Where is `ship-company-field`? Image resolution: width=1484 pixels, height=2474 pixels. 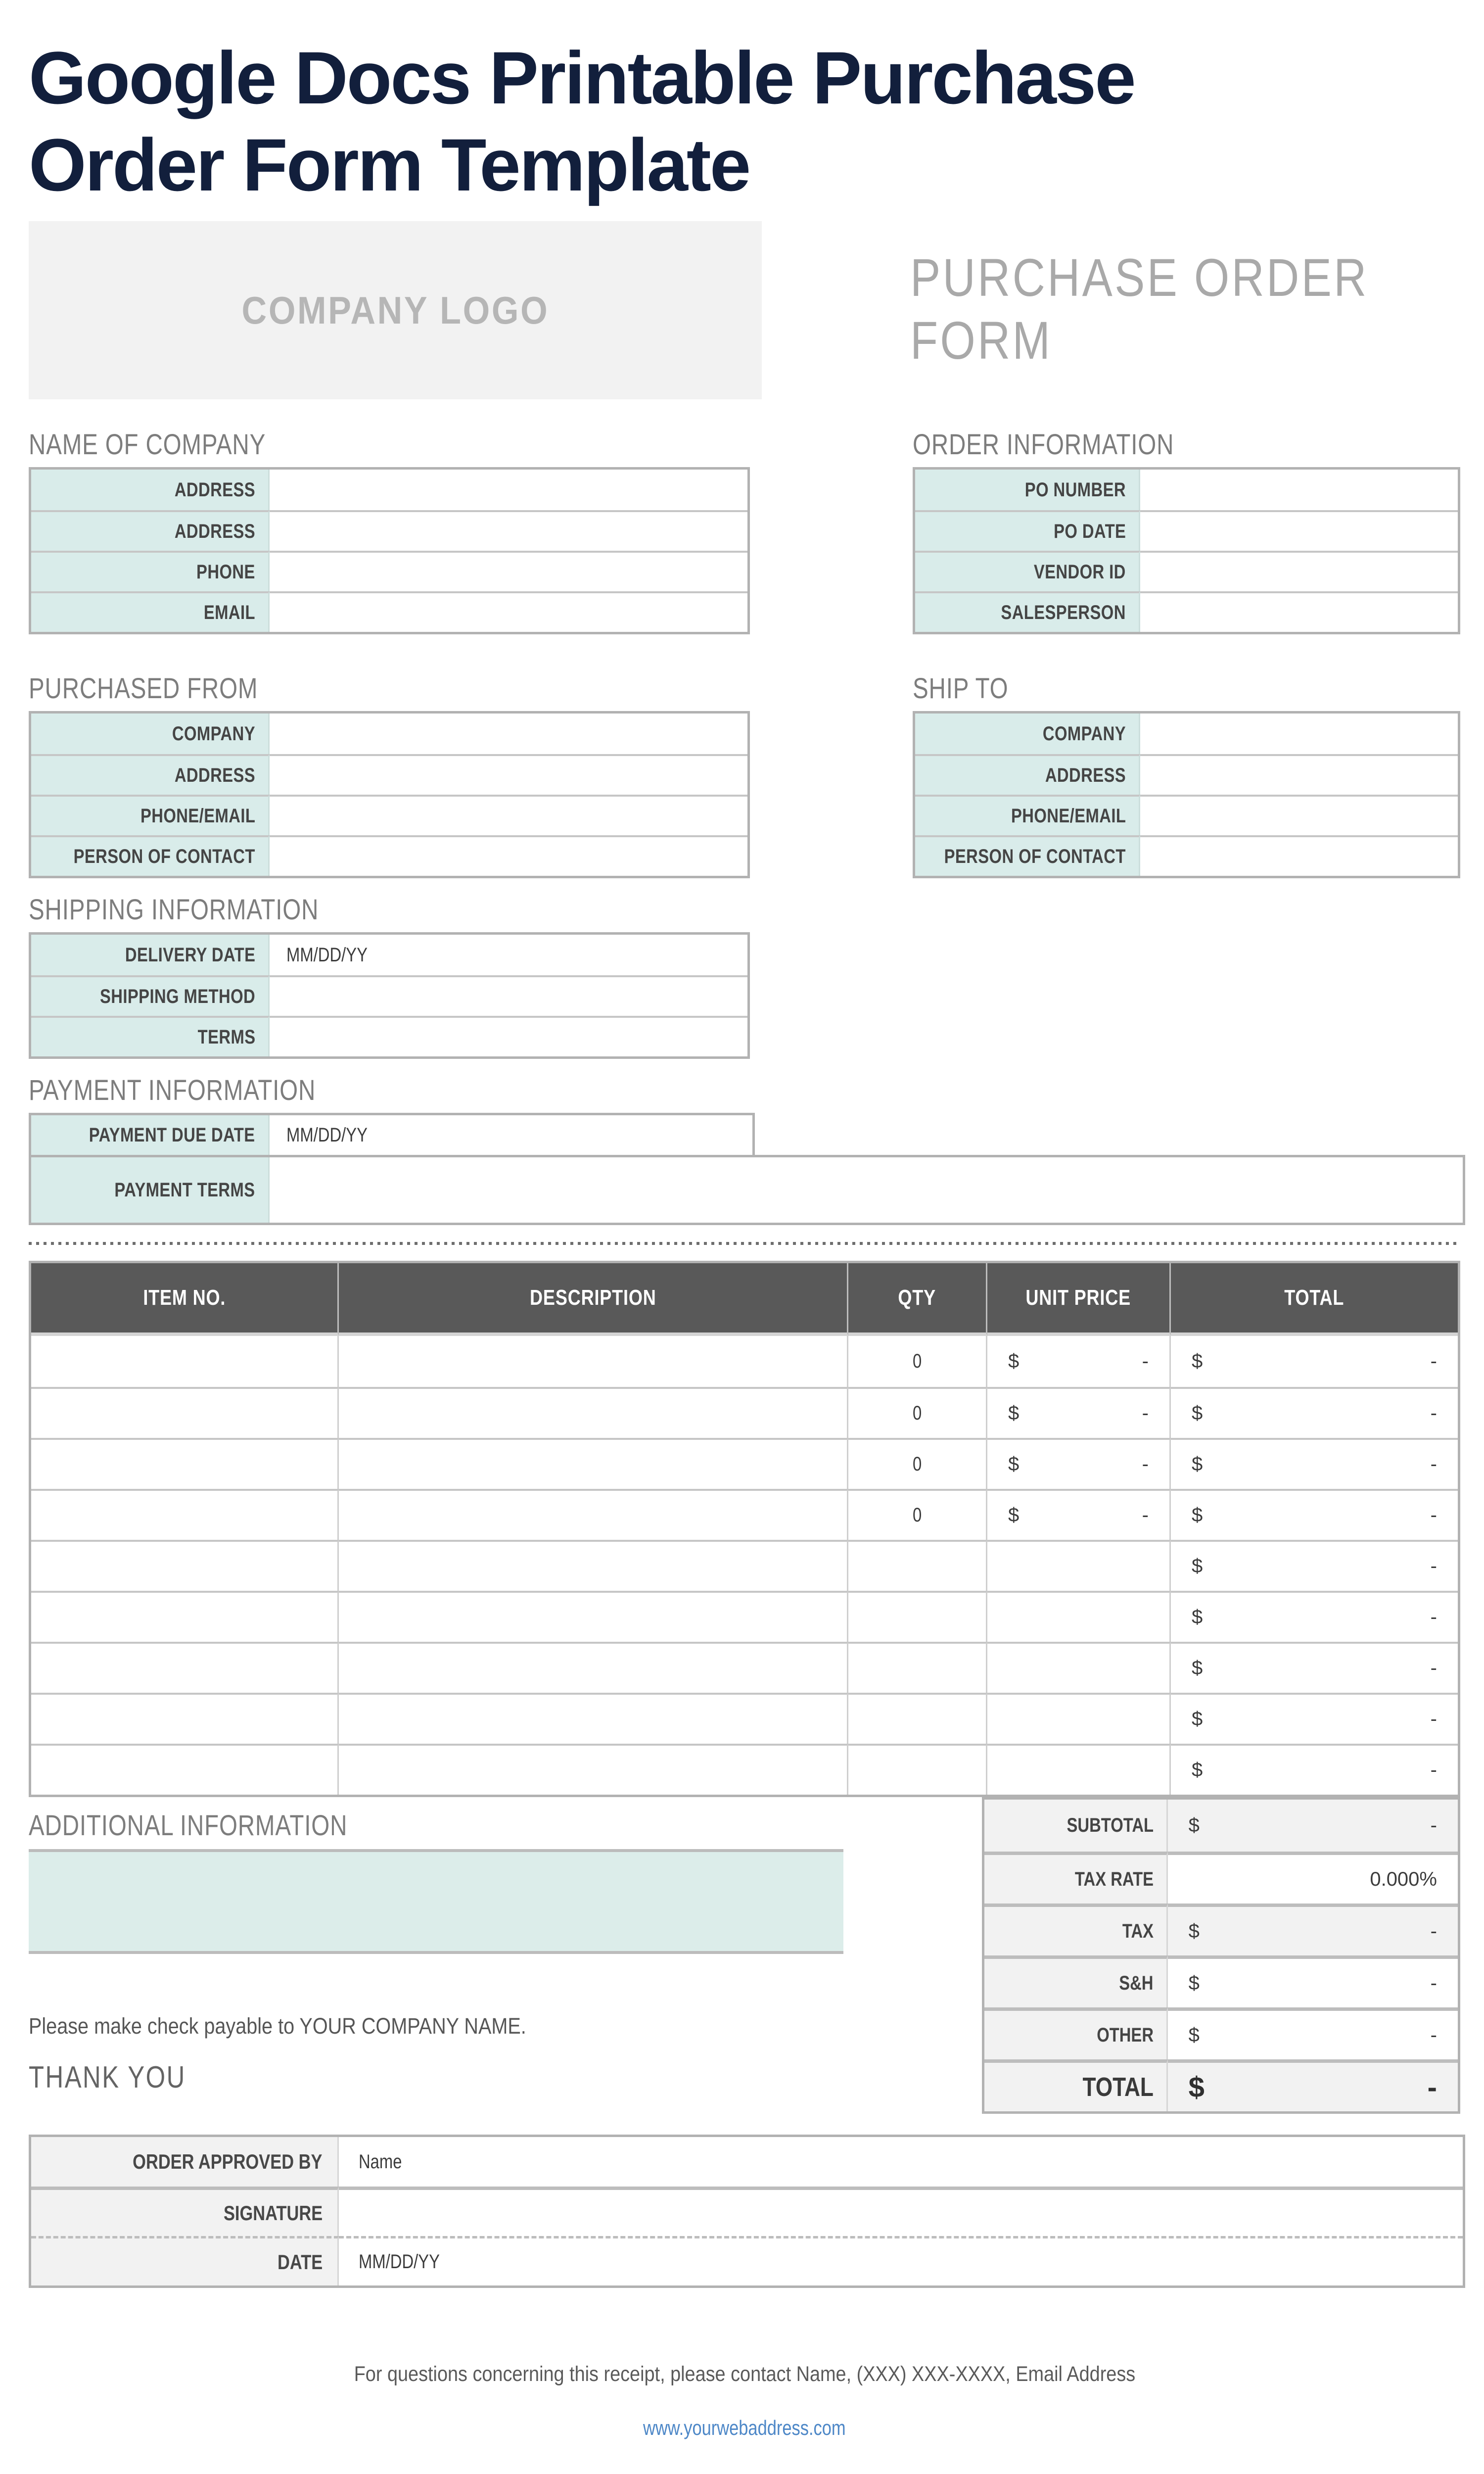
ship-company-field is located at coordinates (1299, 734).